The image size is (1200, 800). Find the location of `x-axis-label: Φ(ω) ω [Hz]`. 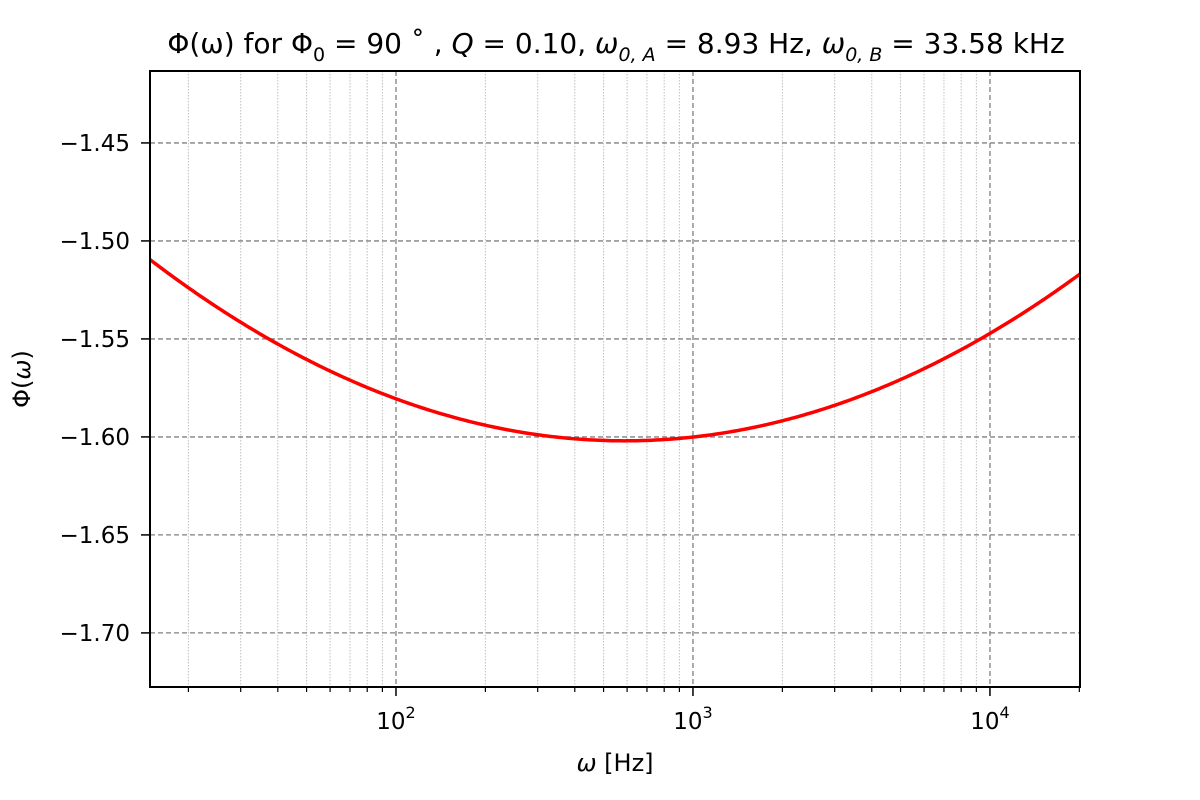

x-axis-label: Φ(ω) ω [Hz] is located at coordinates (614, 763).